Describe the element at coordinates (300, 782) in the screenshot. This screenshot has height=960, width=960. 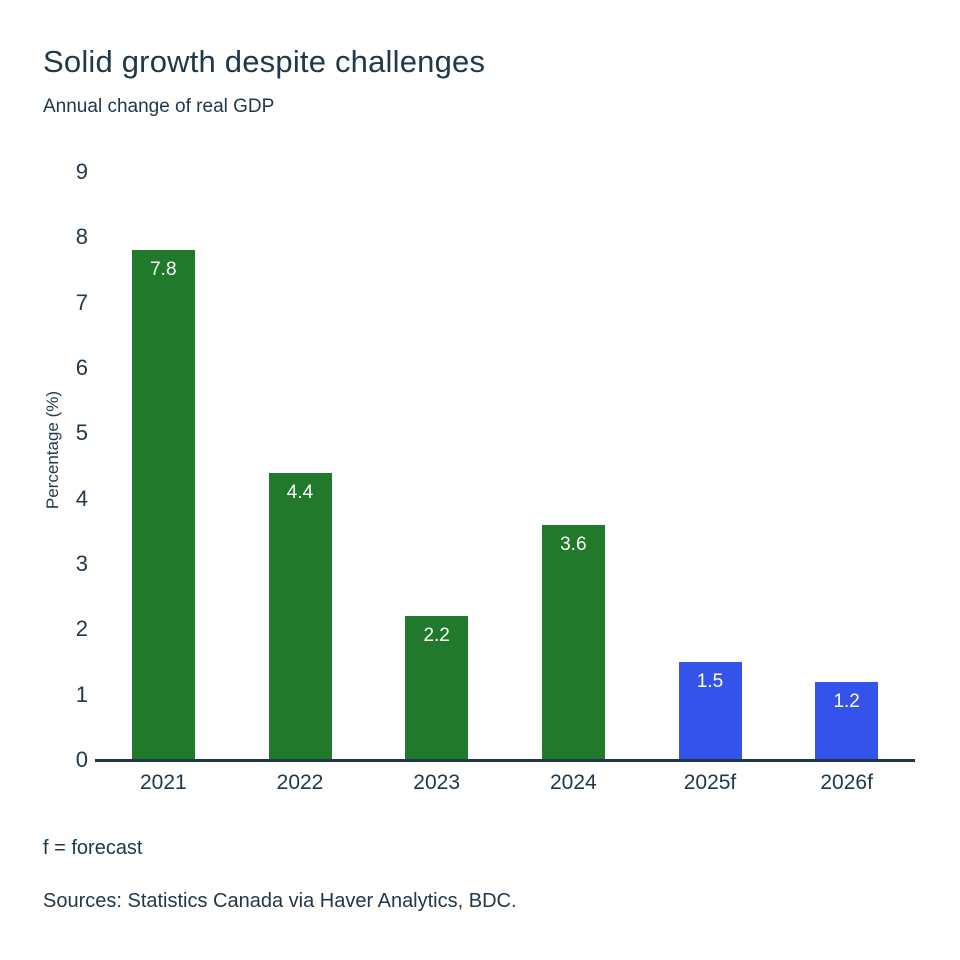
I see `x-tick-label-2022: 2022` at that location.